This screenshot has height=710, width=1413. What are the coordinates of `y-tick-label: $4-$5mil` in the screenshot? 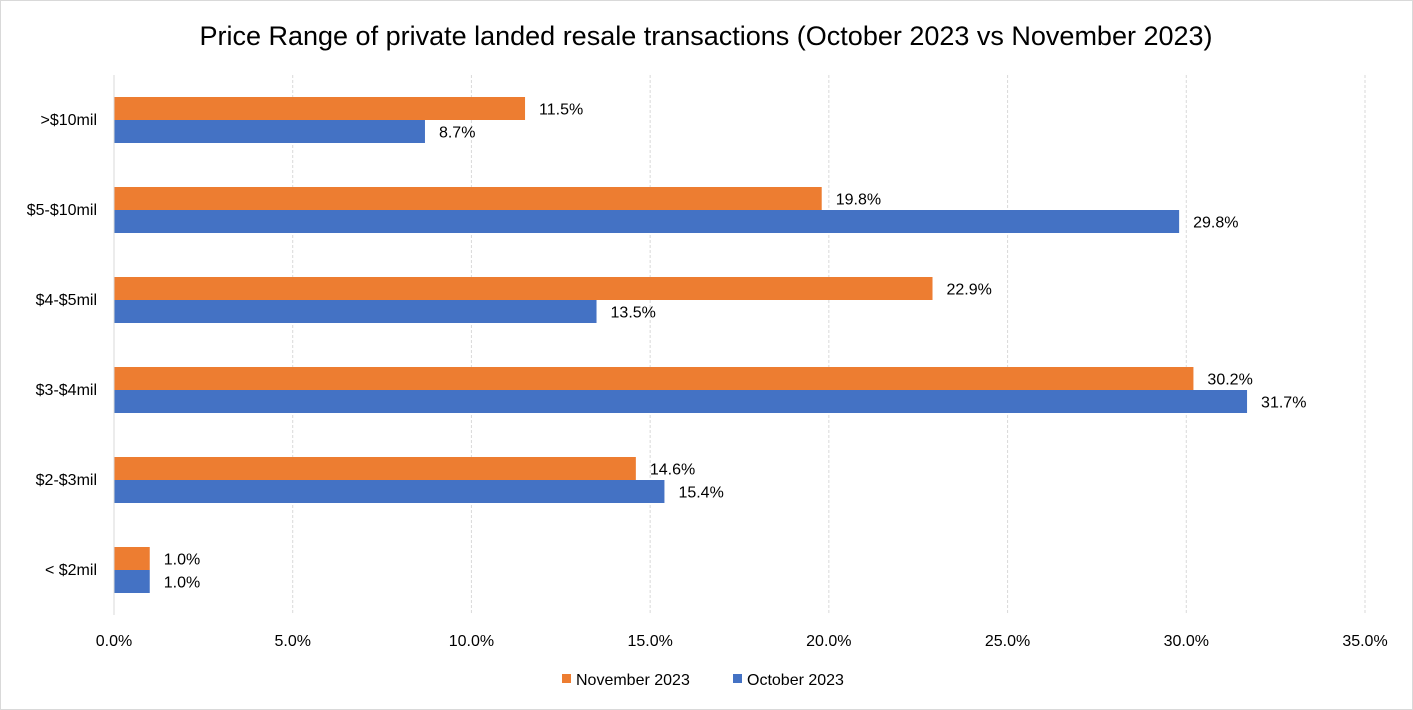 It's located at (66, 300).